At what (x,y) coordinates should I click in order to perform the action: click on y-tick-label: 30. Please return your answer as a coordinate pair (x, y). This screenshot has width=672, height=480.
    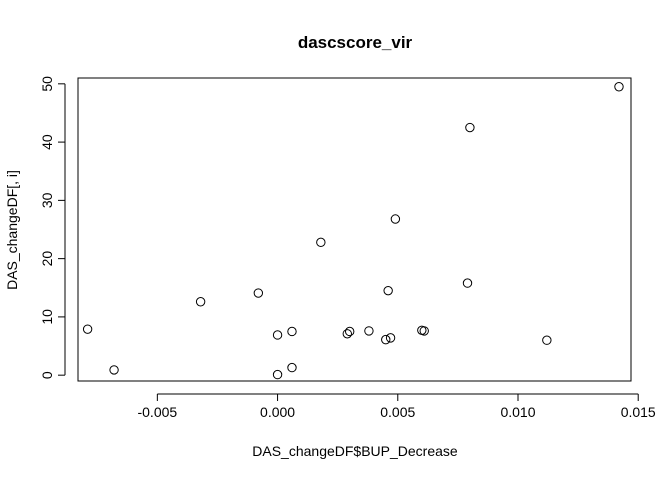
    Looking at the image, I should click on (47, 200).